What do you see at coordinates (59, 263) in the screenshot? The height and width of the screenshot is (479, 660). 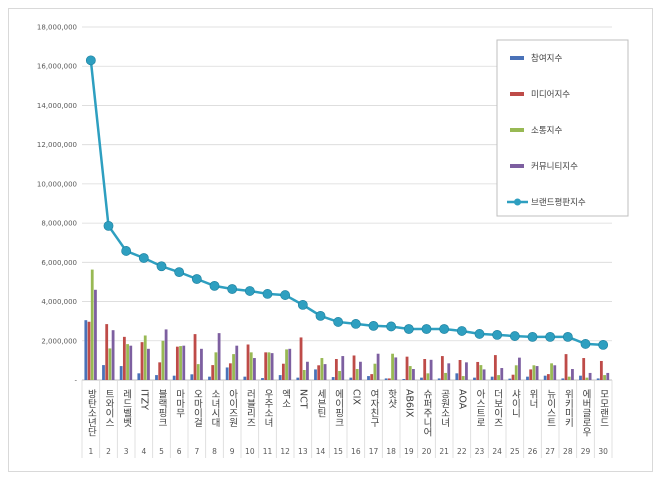 I see `y-tick-label: 6,000,000` at bounding box center [59, 263].